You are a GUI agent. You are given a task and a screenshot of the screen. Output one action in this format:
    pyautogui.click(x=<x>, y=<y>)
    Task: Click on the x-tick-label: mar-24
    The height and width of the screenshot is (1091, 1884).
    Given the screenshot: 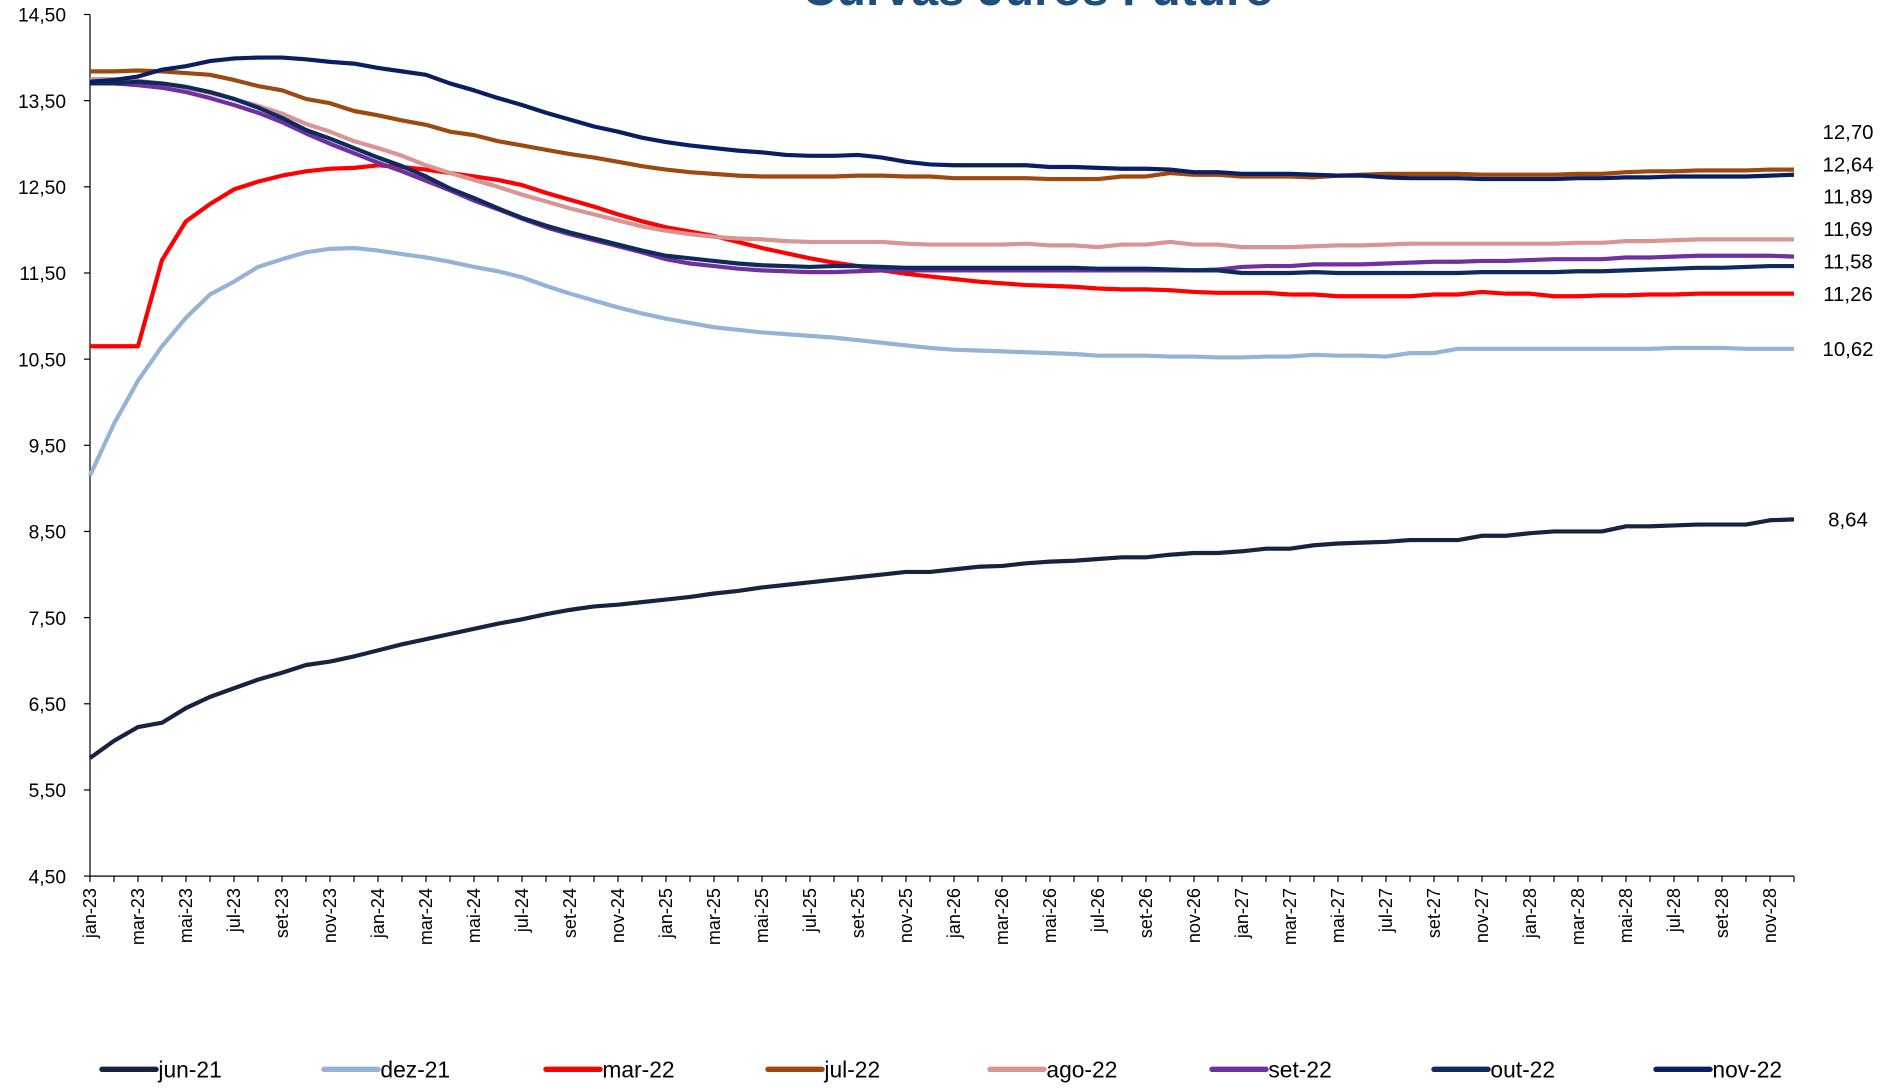 What is the action you would take?
    pyautogui.click(x=426, y=916)
    